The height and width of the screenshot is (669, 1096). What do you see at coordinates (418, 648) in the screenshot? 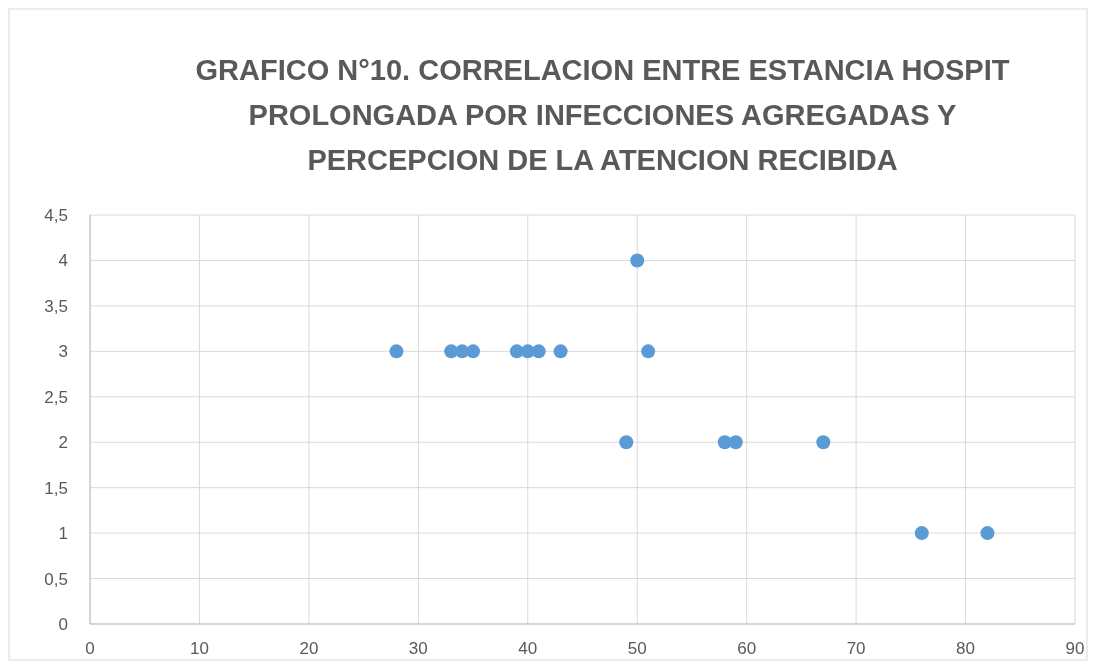
I see `x-tick-label: 30` at bounding box center [418, 648].